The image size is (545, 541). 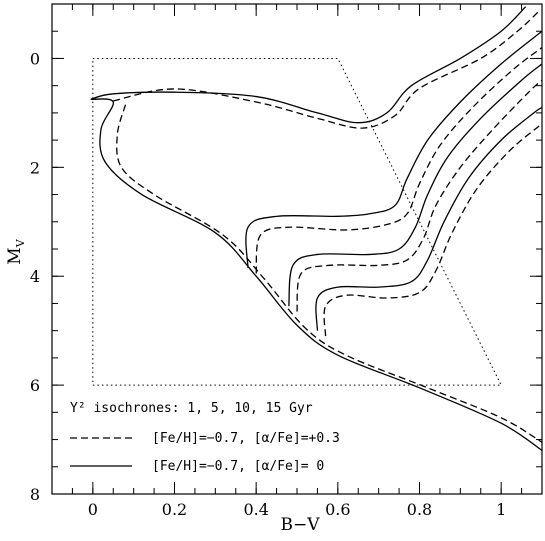 I want to click on legend-label-solid: [Fe/H]=−0.7, [α/Fe]= 0, so click(x=238, y=466).